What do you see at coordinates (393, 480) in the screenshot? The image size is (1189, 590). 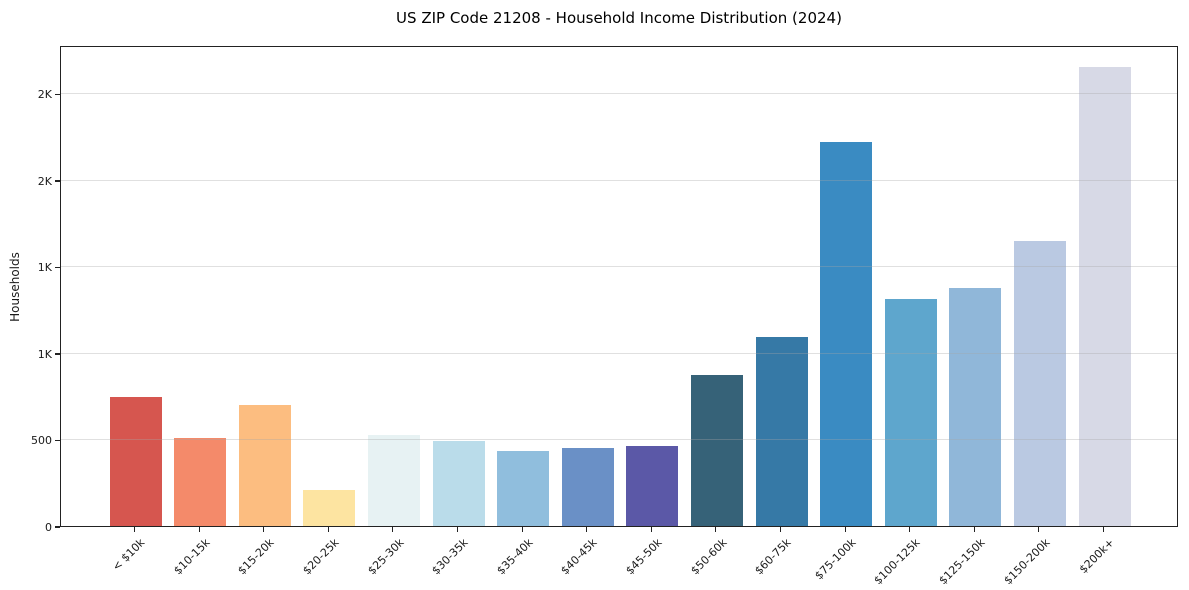 I see `bar-$25-30k` at bounding box center [393, 480].